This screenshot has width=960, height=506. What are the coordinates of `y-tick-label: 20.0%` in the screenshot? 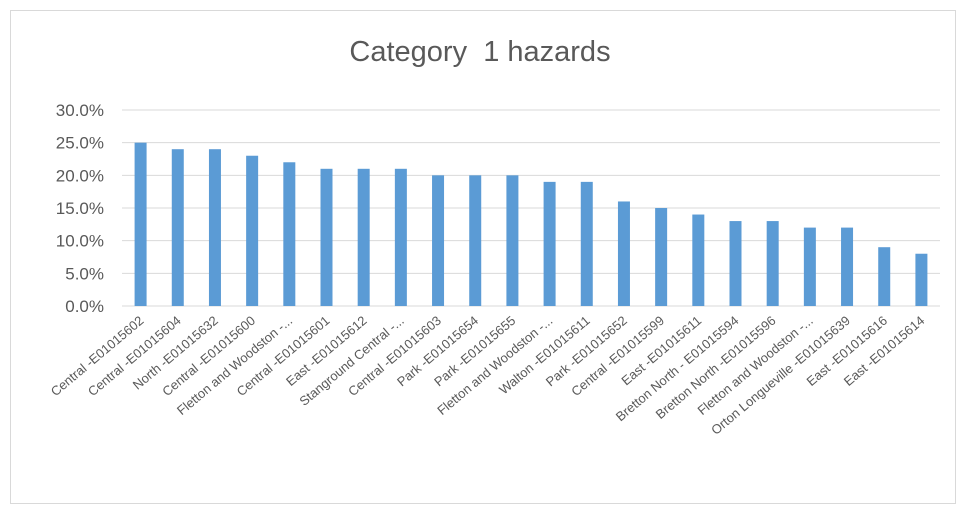 It's located at (80, 175).